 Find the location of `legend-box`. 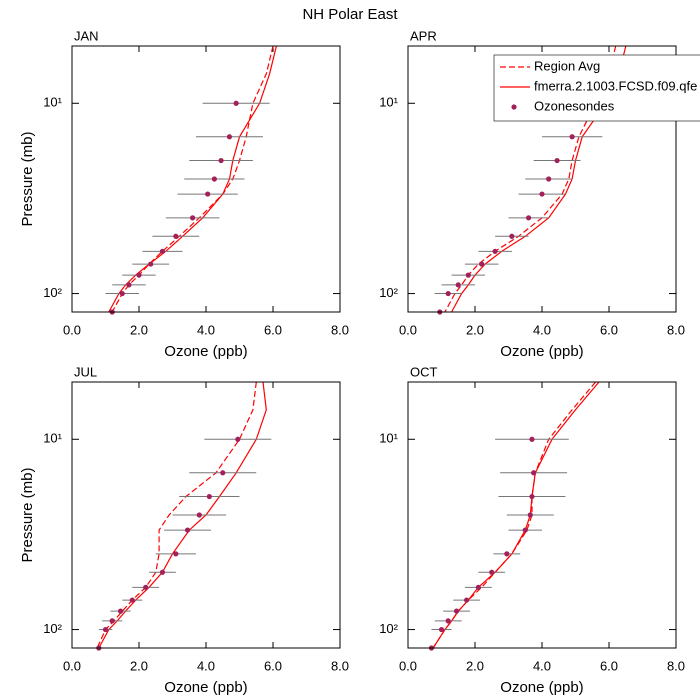

legend-box is located at coordinates (596, 88).